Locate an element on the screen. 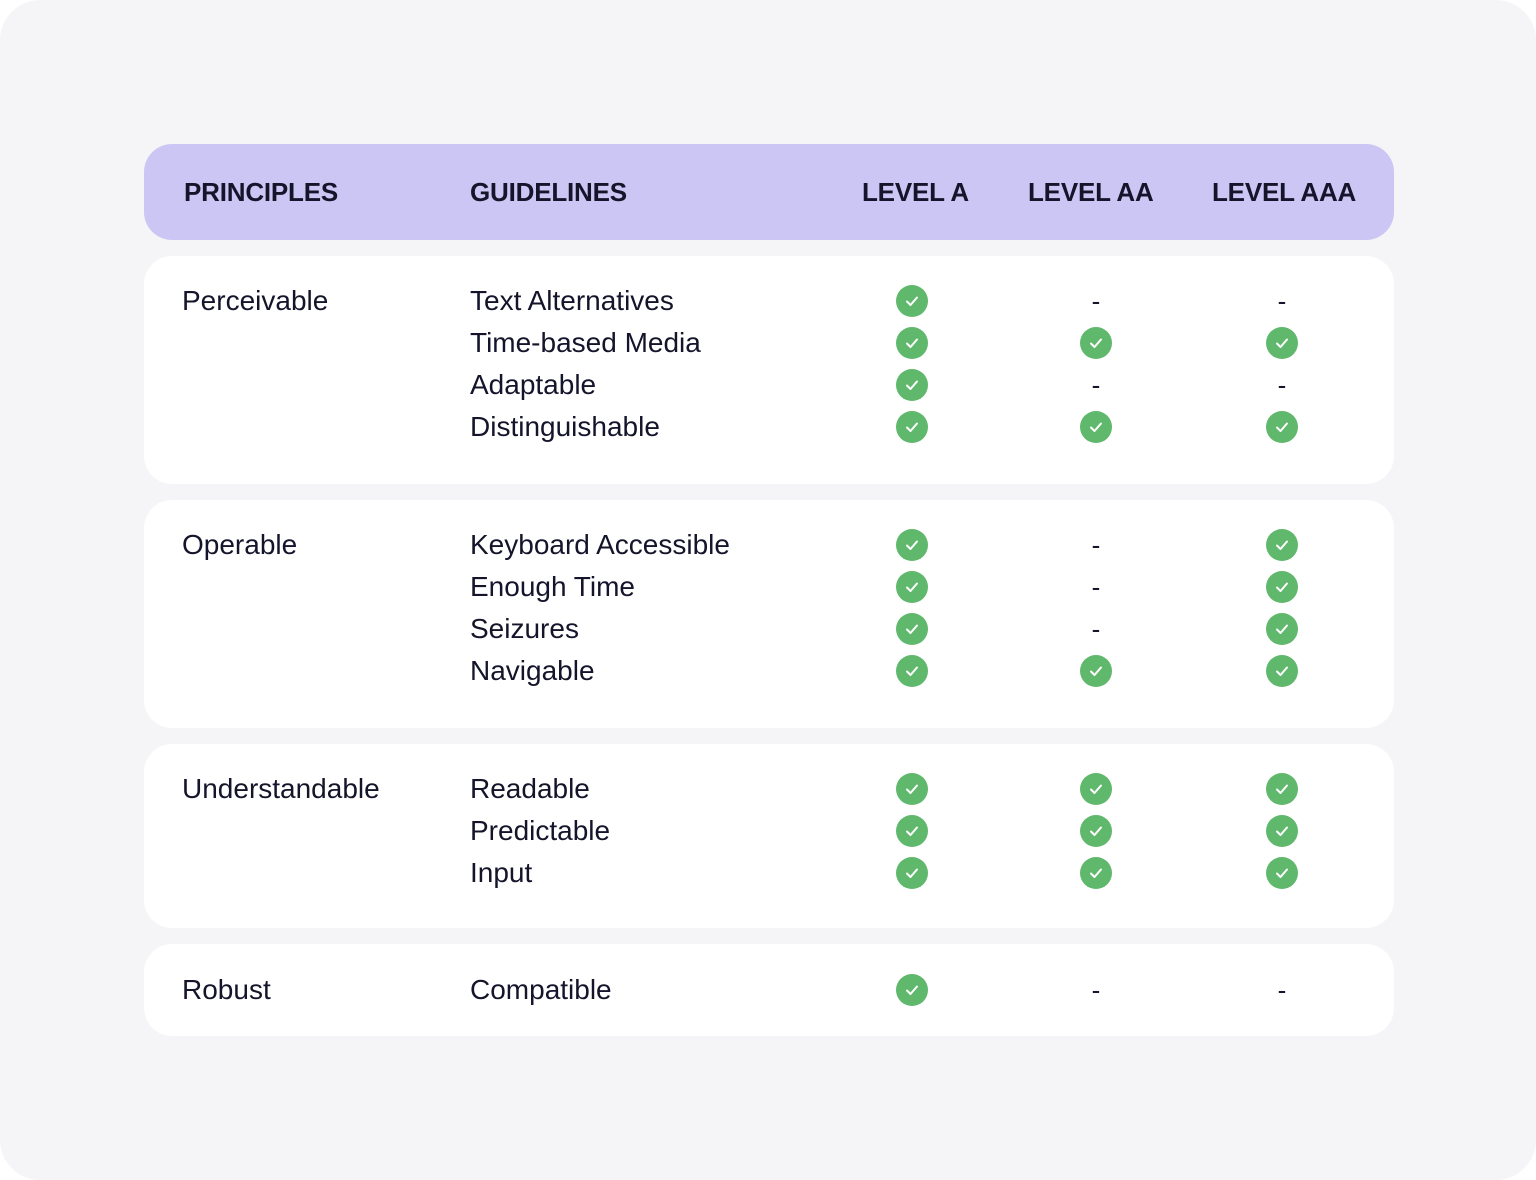 The image size is (1536, 1180). guideline-row: Distinguishable is located at coordinates (769, 427).